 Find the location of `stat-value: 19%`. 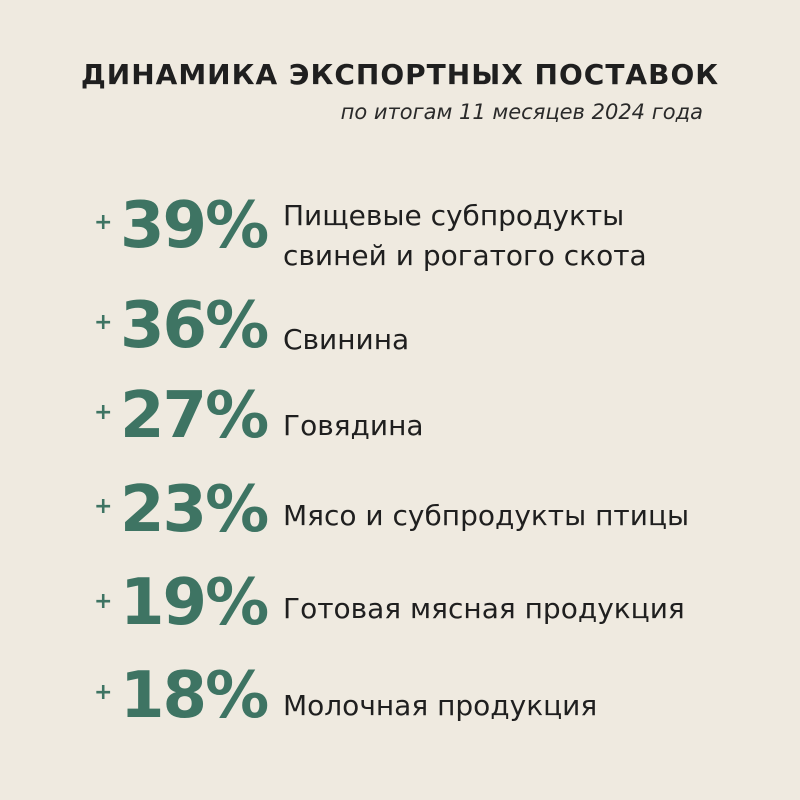

stat-value: 19% is located at coordinates (194, 603).